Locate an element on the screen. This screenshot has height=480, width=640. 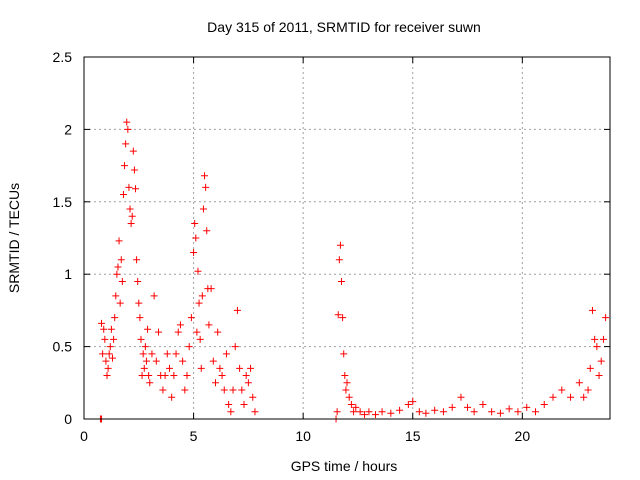
x-tick-label: 15 is located at coordinates (413, 436).